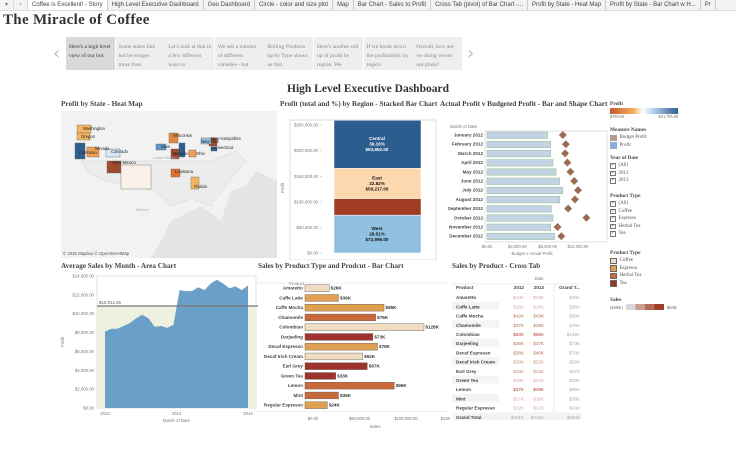  What do you see at coordinates (83, 136) in the screenshot?
I see `state-oregon` at bounding box center [83, 136].